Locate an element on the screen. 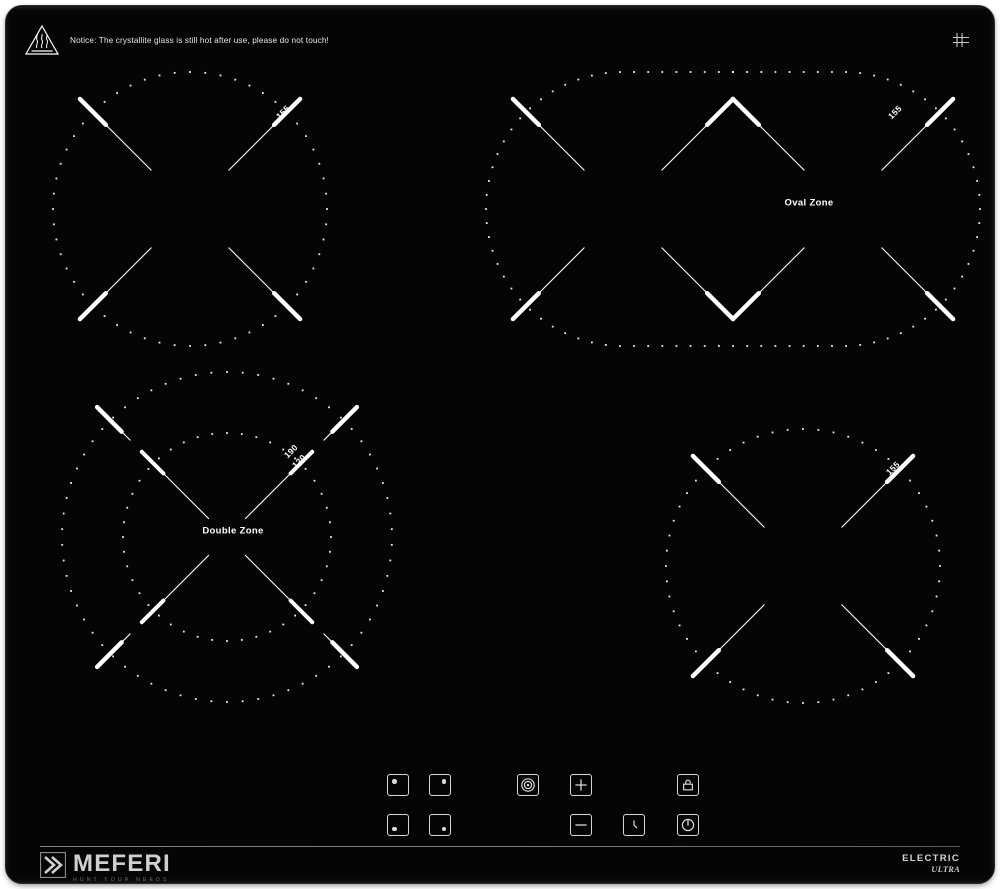 This screenshot has width=1000, height=889. zone-key-top-right-icon is located at coordinates (443, 781).